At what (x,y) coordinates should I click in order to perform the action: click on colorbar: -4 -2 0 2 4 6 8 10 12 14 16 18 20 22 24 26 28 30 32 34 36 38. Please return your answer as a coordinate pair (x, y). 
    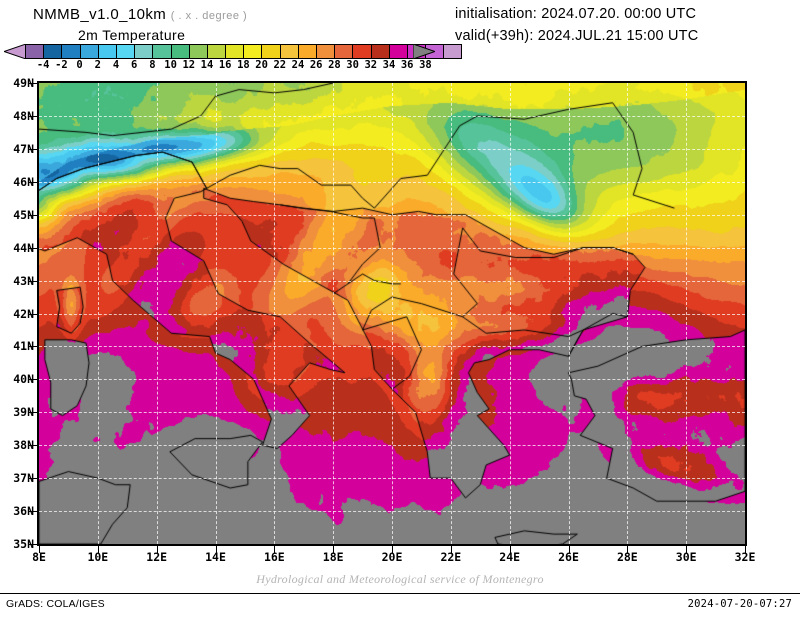
    Looking at the image, I should click on (231, 59).